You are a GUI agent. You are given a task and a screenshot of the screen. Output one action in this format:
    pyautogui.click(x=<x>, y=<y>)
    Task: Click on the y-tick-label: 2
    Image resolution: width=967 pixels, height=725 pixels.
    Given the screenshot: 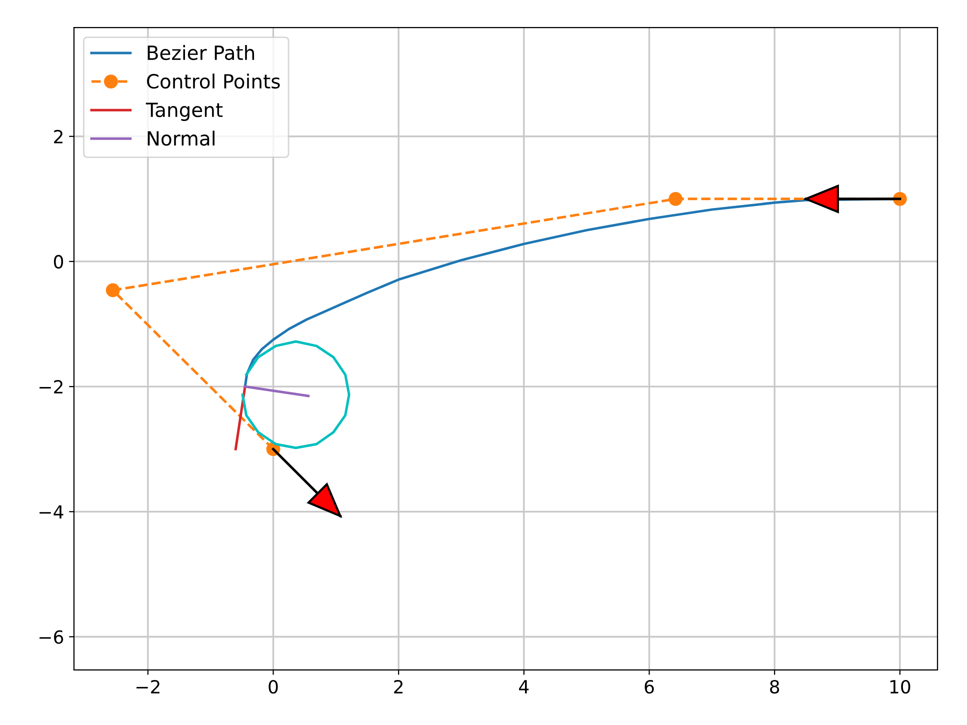 What is the action you would take?
    pyautogui.click(x=58, y=137)
    